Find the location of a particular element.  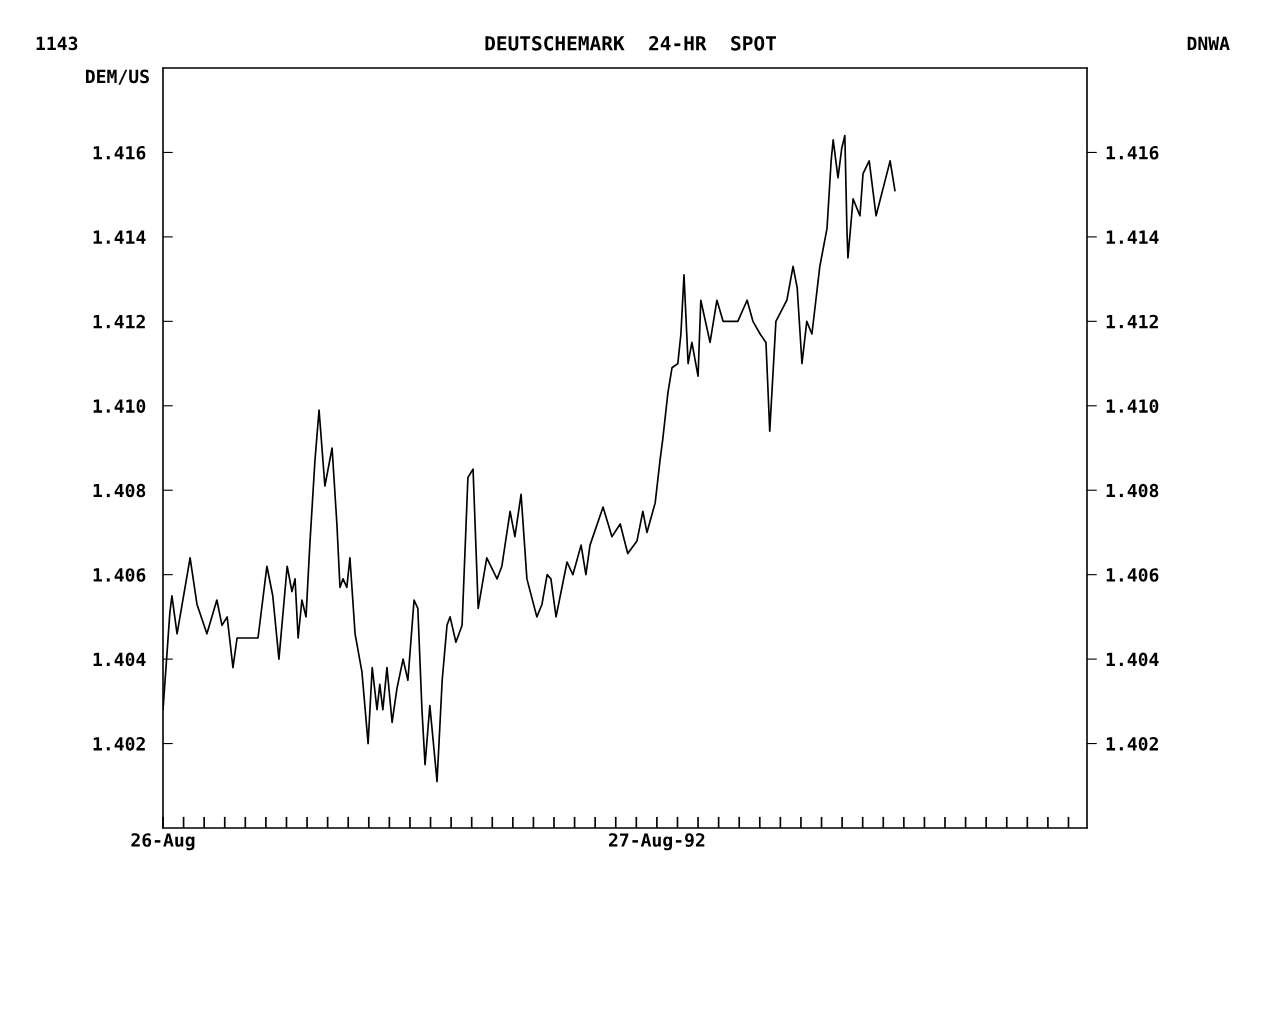

chart-title: DEUTSCHEMARK 24-HR SPOT is located at coordinates (630, 43).